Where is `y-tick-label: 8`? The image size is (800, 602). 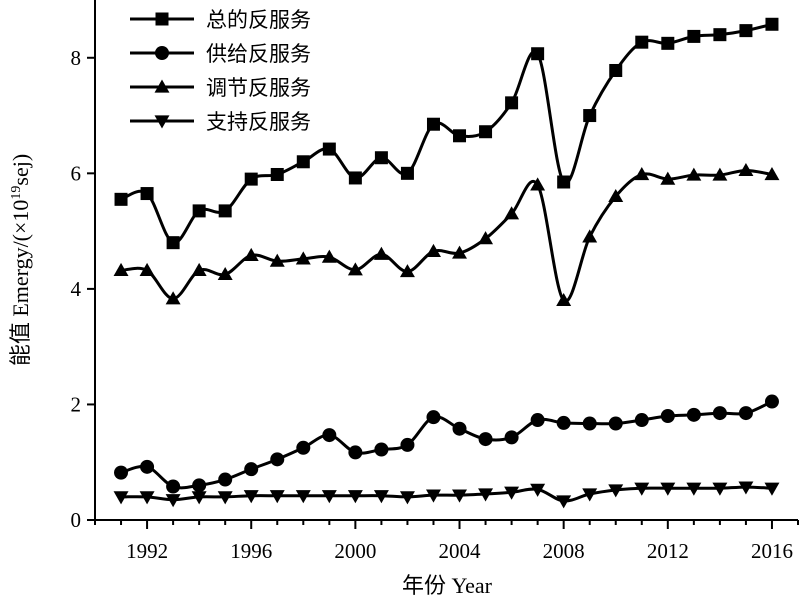
y-tick-label: 8 is located at coordinates (76, 58).